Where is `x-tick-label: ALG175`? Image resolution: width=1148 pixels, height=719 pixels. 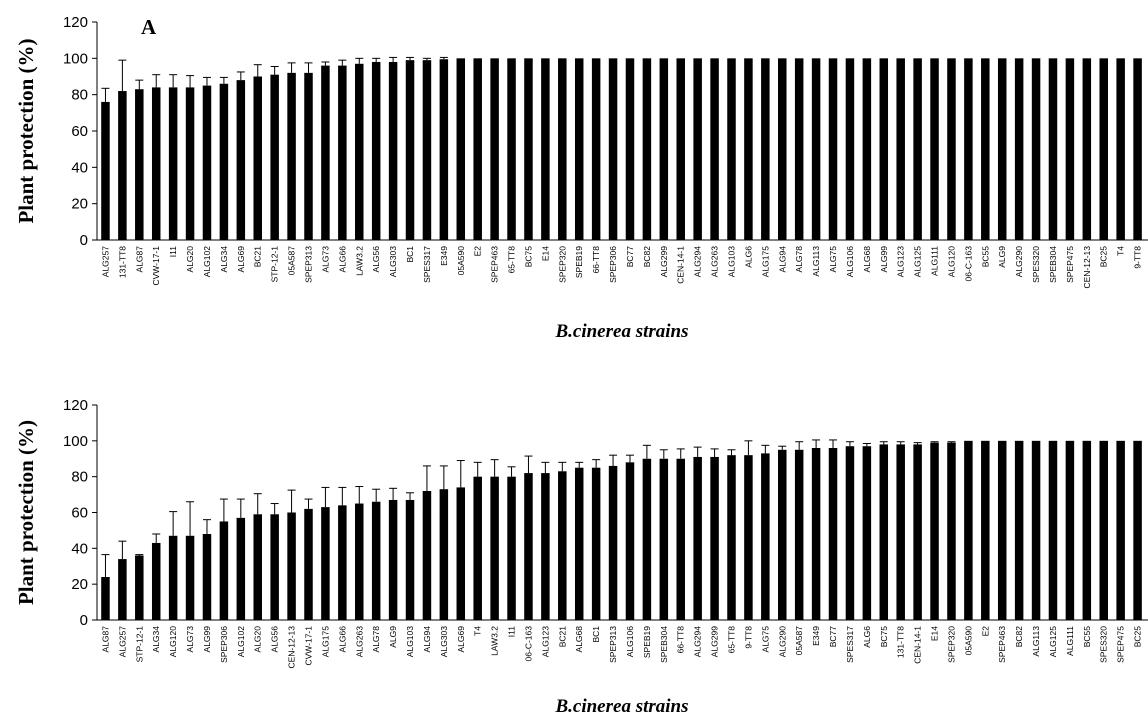
x-tick-label: ALG175 is located at coordinates (325, 641).